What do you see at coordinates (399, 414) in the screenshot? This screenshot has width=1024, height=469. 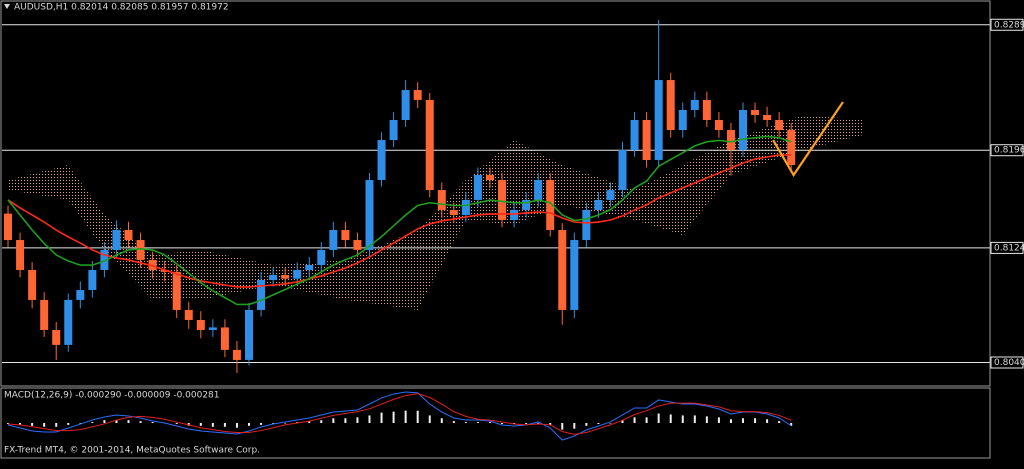 I see `macd-line` at bounding box center [399, 414].